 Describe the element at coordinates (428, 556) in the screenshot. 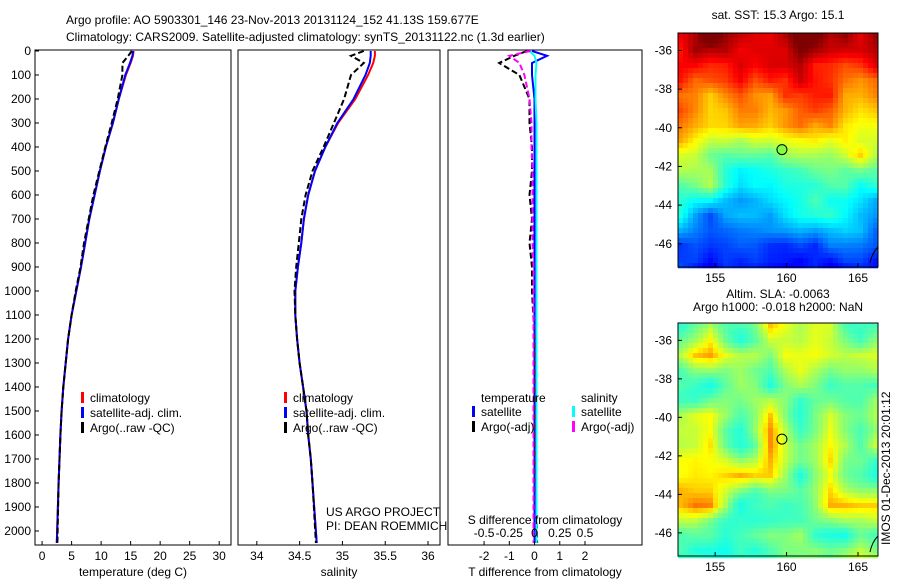

I see `x-tick-label: 36` at that location.